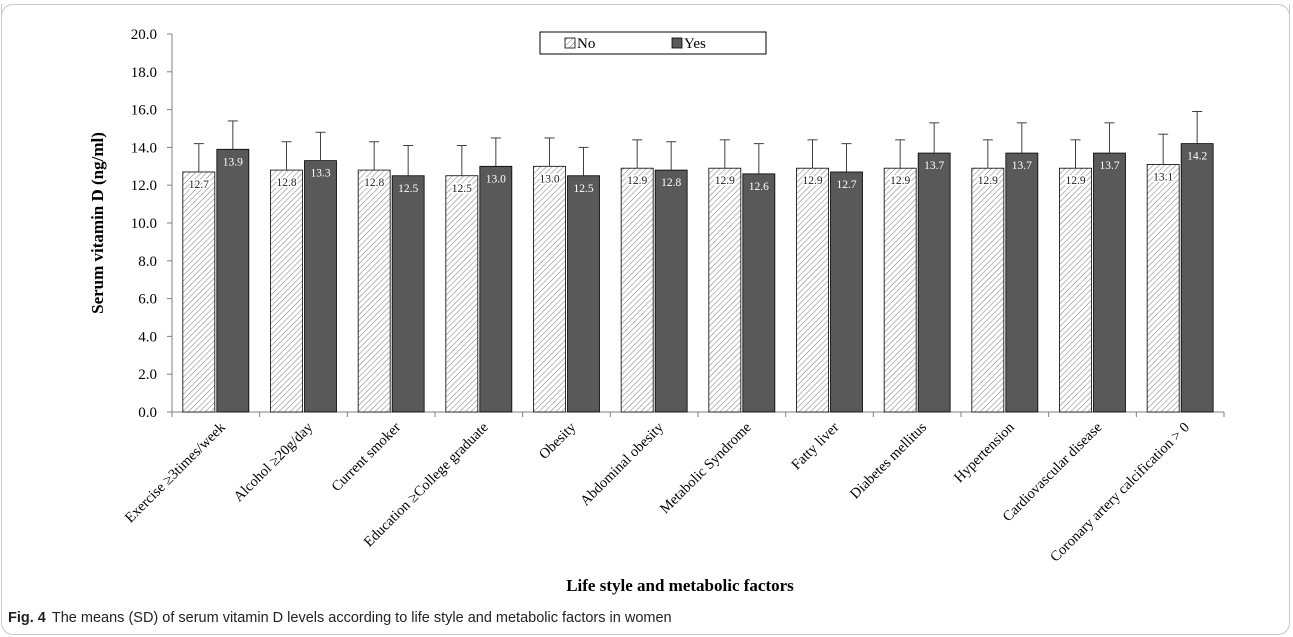  Describe the element at coordinates (147, 413) in the screenshot. I see `y-tick-label: 0.0` at that location.